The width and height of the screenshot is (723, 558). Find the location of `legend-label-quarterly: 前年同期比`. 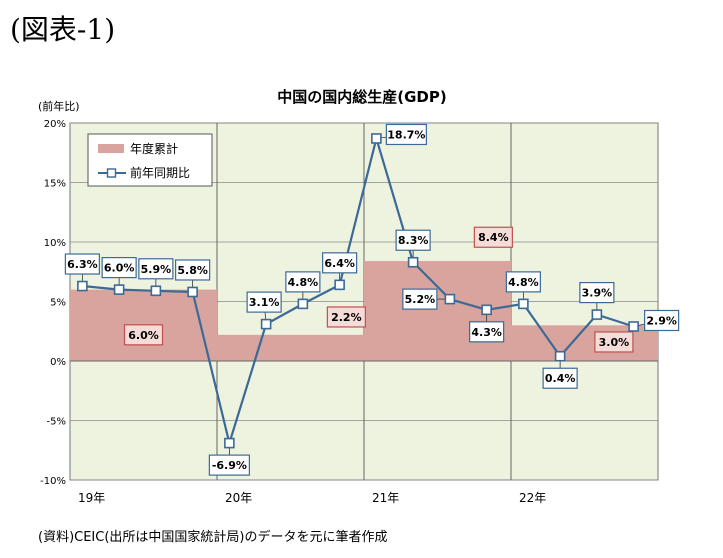

legend-label-quarterly: 前年同期比 is located at coordinates (160, 172).